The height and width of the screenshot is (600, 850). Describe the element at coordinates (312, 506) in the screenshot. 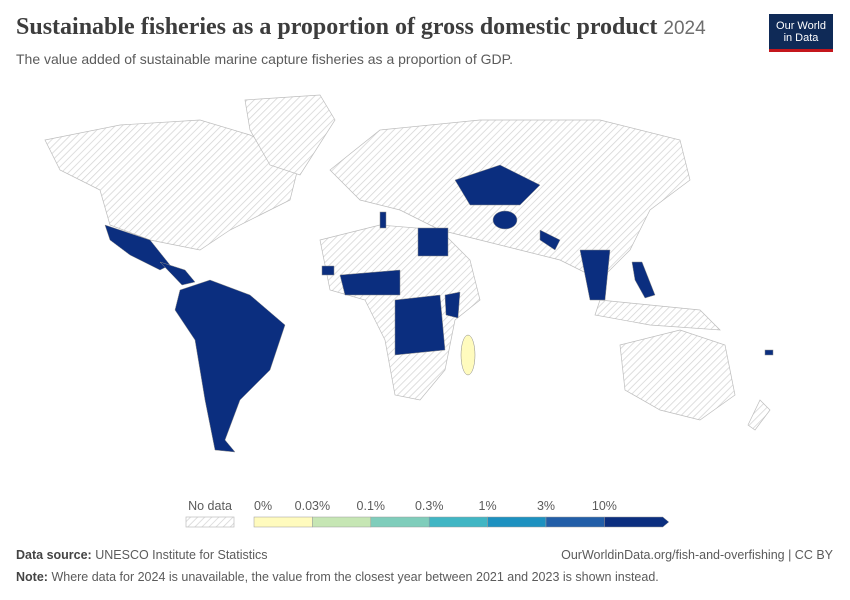

I see `legend-label: 0.03%` at that location.